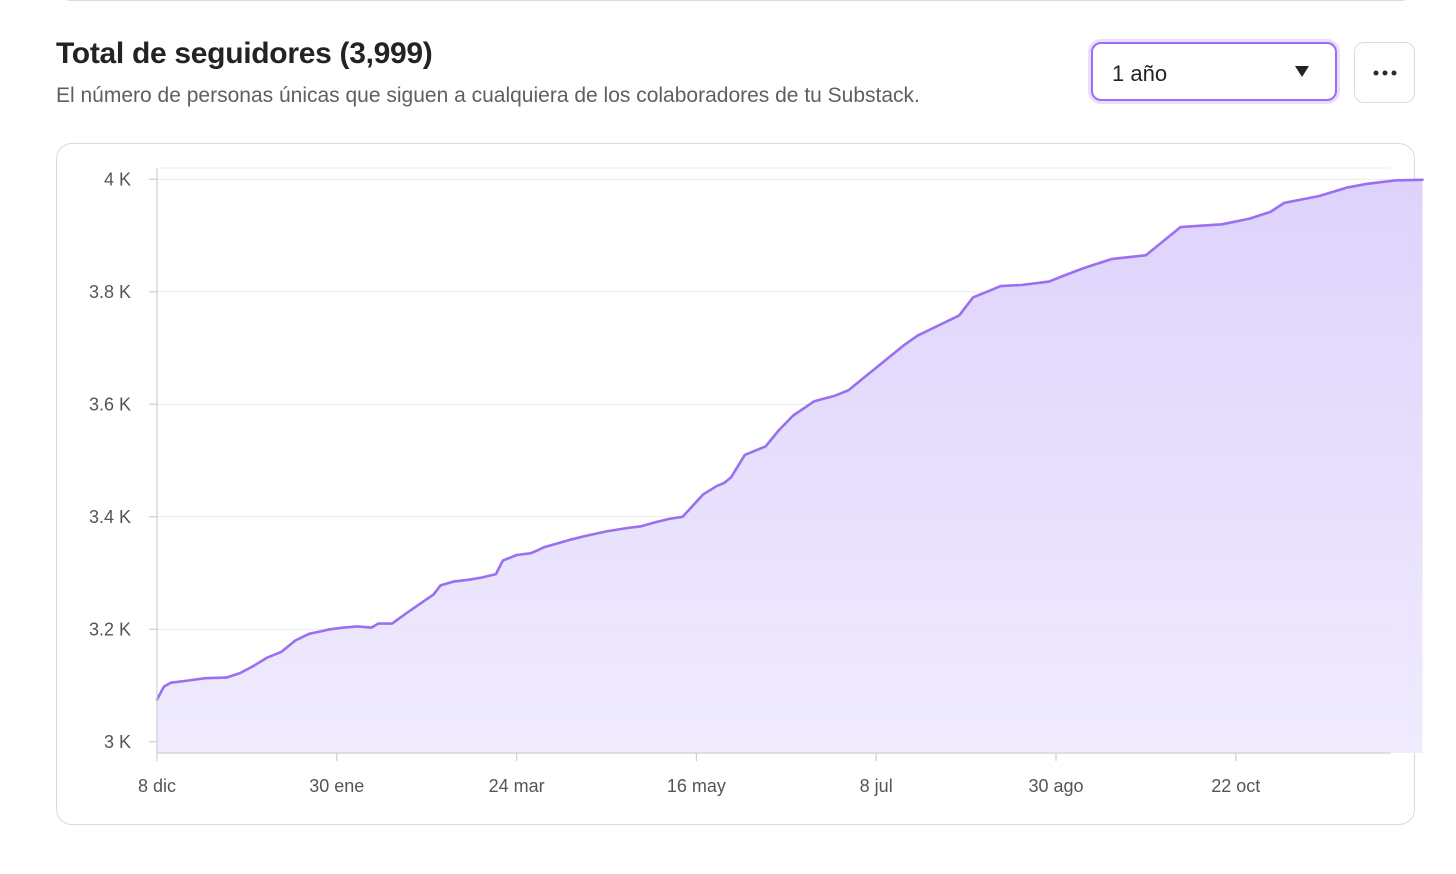 Image resolution: width=1456 pixels, height=874 pixels. What do you see at coordinates (117, 179) in the screenshot?
I see `y-tick-label: 4 K` at bounding box center [117, 179].